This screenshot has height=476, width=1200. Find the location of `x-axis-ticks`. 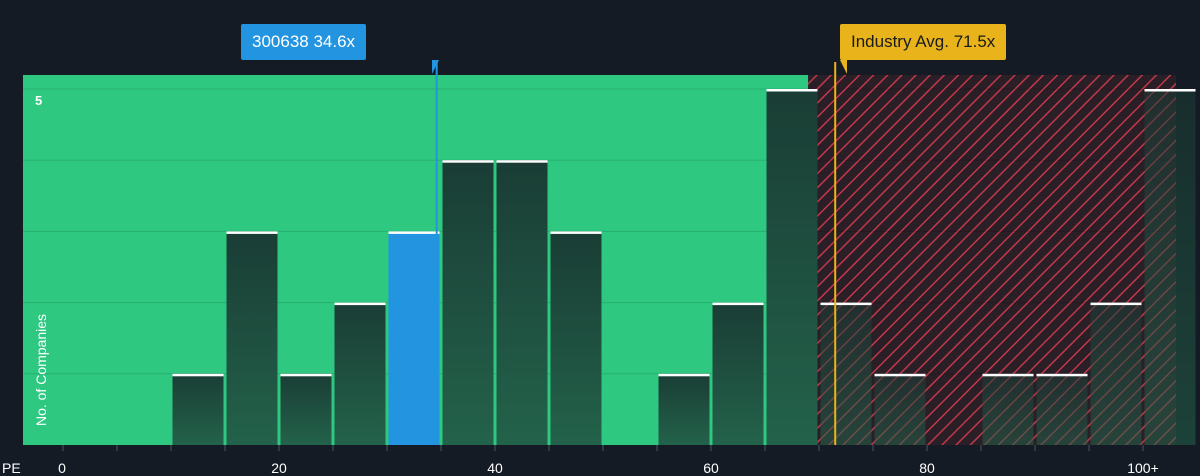

x-axis-ticks is located at coordinates (603, 448).